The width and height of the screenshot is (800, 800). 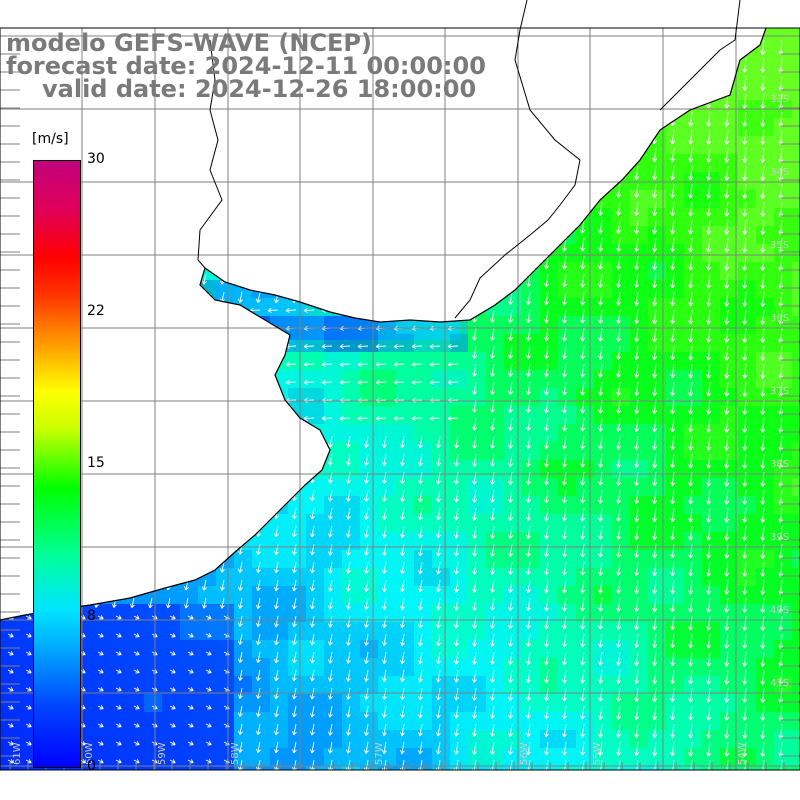 What do you see at coordinates (89, 753) in the screenshot?
I see `lon-label: 60W` at bounding box center [89, 753].